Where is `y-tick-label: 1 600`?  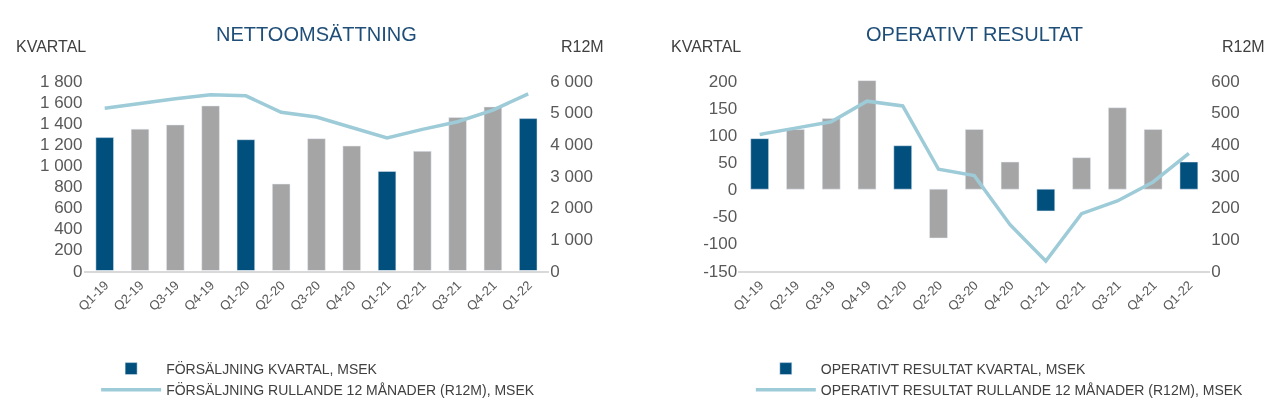
y-tick-label: 1 600 is located at coordinates (61, 102).